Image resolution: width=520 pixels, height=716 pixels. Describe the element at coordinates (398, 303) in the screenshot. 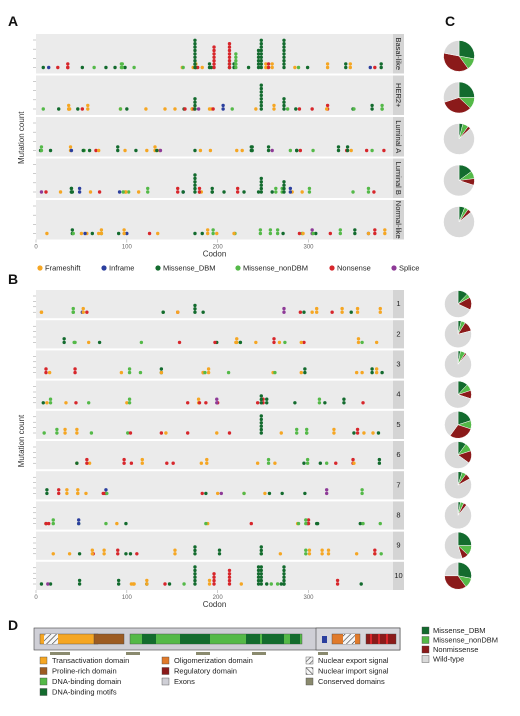

I see `facet-label: 1` at that location.